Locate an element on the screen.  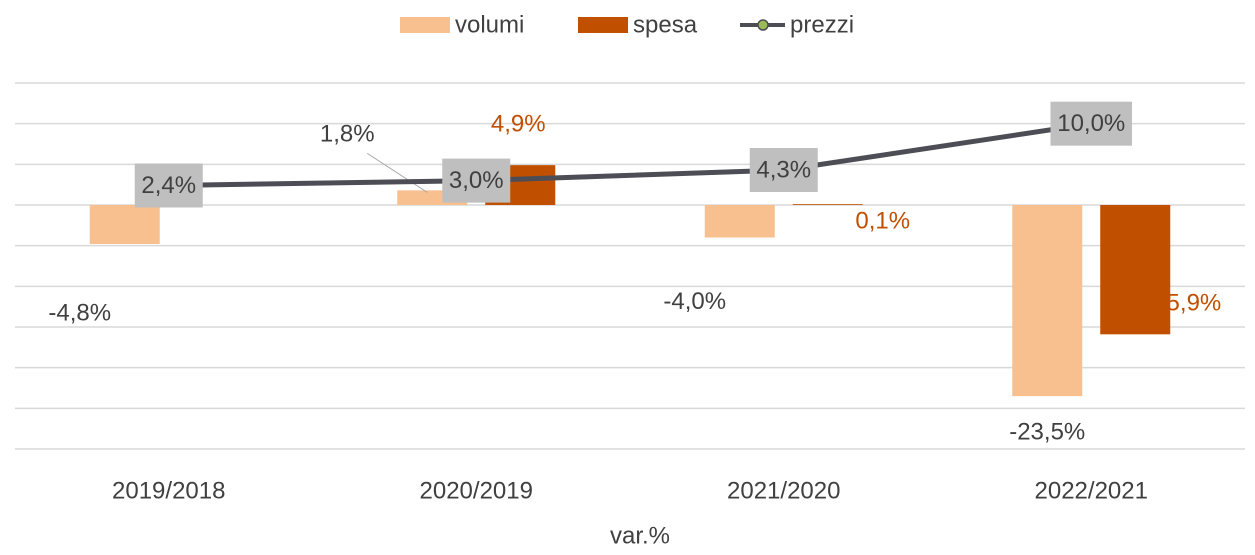
x-axis-title: var.% is located at coordinates (640, 535).